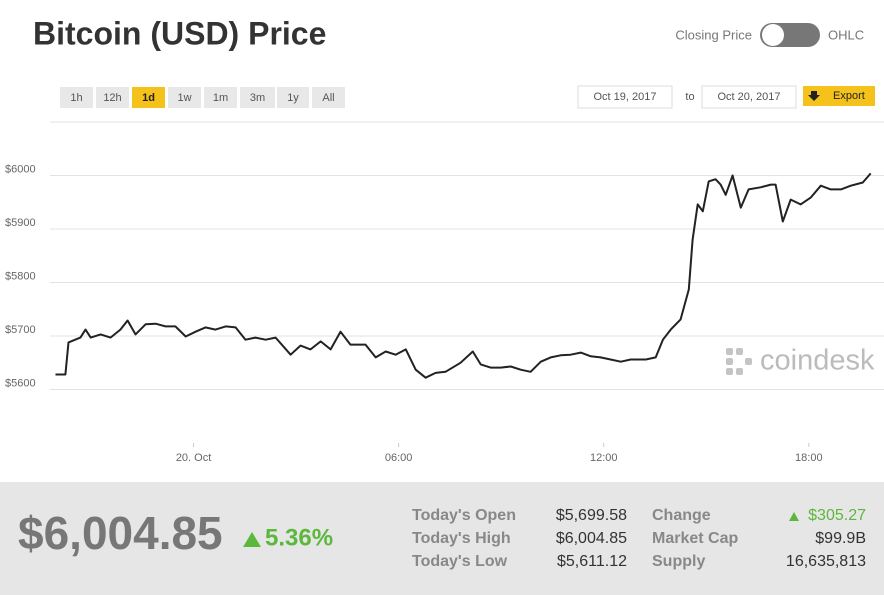 The width and height of the screenshot is (884, 595). What do you see at coordinates (591, 538) in the screenshot?
I see `stat-value: $6,004.85` at bounding box center [591, 538].